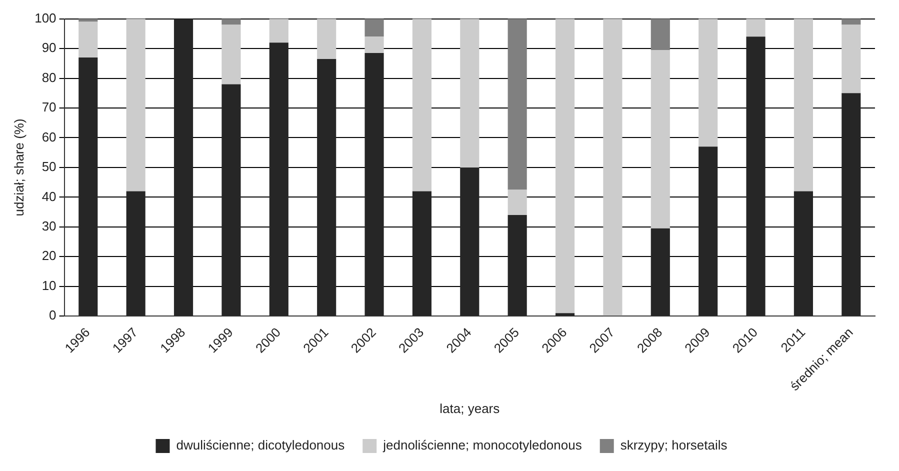  Describe the element at coordinates (49, 77) in the screenshot. I see `y-tick-label: 80` at that location.